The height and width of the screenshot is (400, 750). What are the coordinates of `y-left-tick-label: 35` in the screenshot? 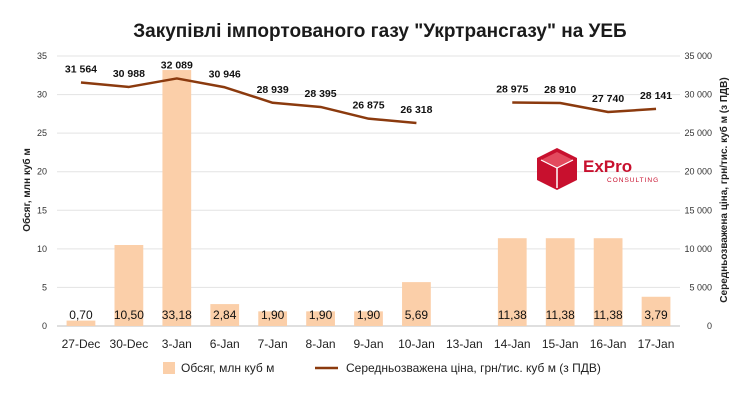 It's located at (42, 56).